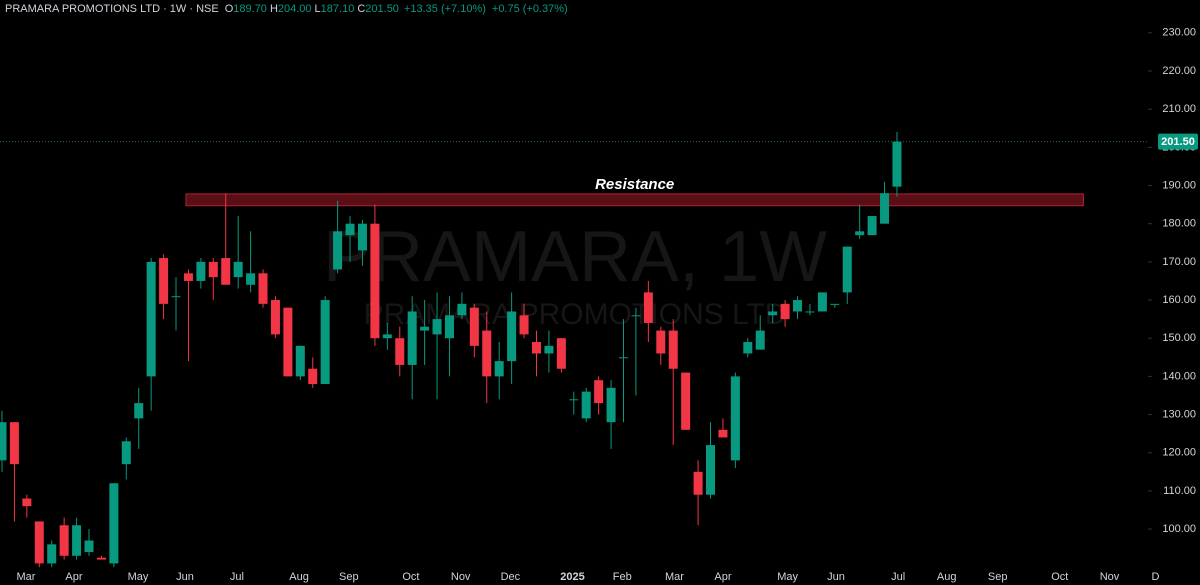 The width and height of the screenshot is (1200, 585). What do you see at coordinates (1179, 453) in the screenshot?
I see `y-tick-label: 120.00` at bounding box center [1179, 453].